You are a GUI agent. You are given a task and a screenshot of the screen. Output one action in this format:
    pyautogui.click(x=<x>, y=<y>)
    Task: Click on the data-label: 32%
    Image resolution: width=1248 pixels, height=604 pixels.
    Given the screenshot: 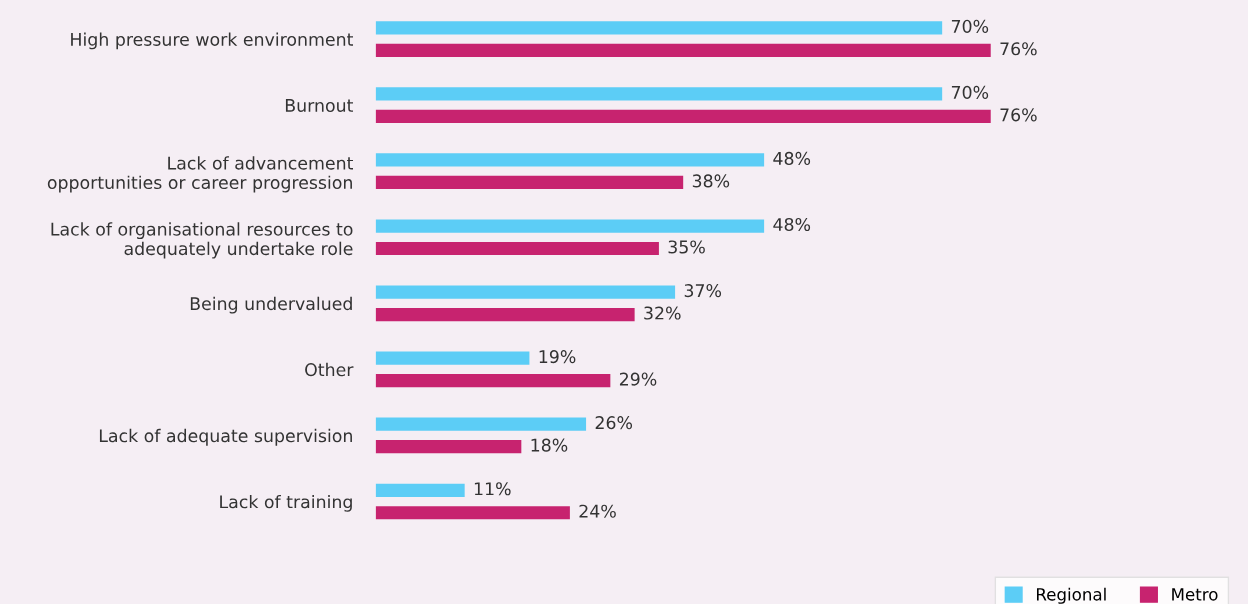 What is the action you would take?
    pyautogui.click(x=662, y=313)
    